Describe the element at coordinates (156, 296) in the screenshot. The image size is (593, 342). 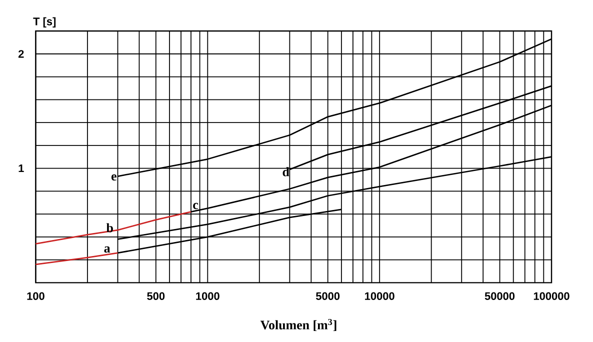
I see `x-tick-label: 500` at that location.